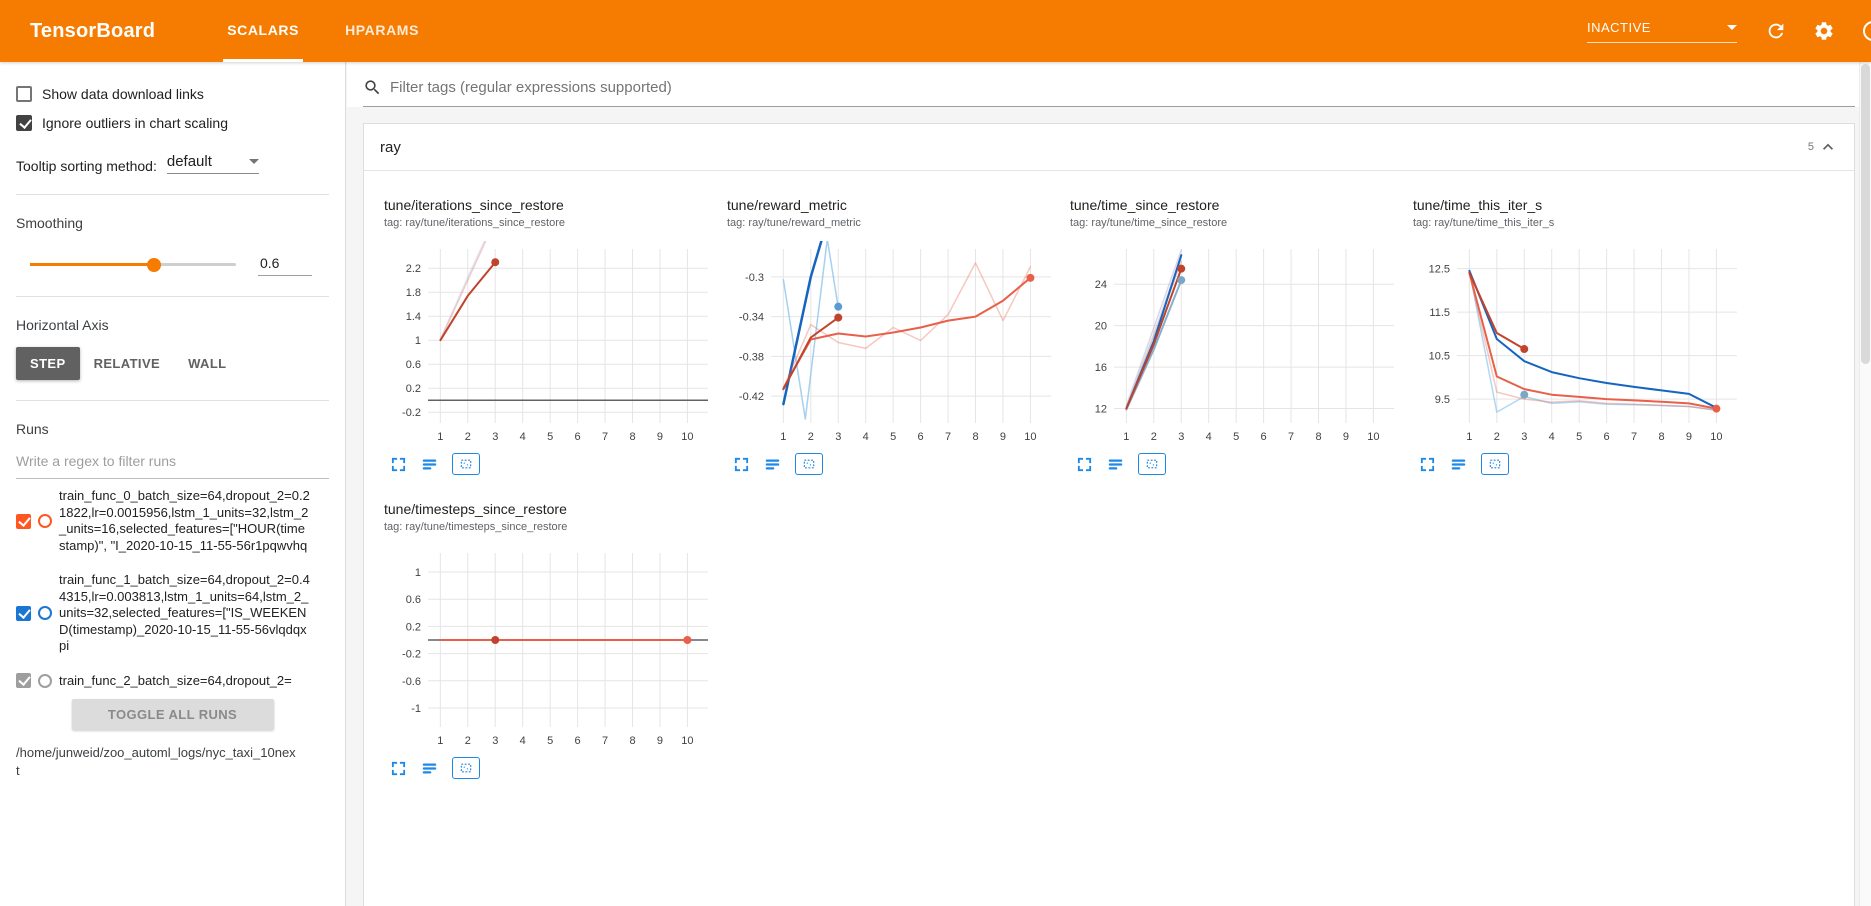  What do you see at coordinates (1101, 368) in the screenshot?
I see `svg-text: 16` at bounding box center [1101, 368].